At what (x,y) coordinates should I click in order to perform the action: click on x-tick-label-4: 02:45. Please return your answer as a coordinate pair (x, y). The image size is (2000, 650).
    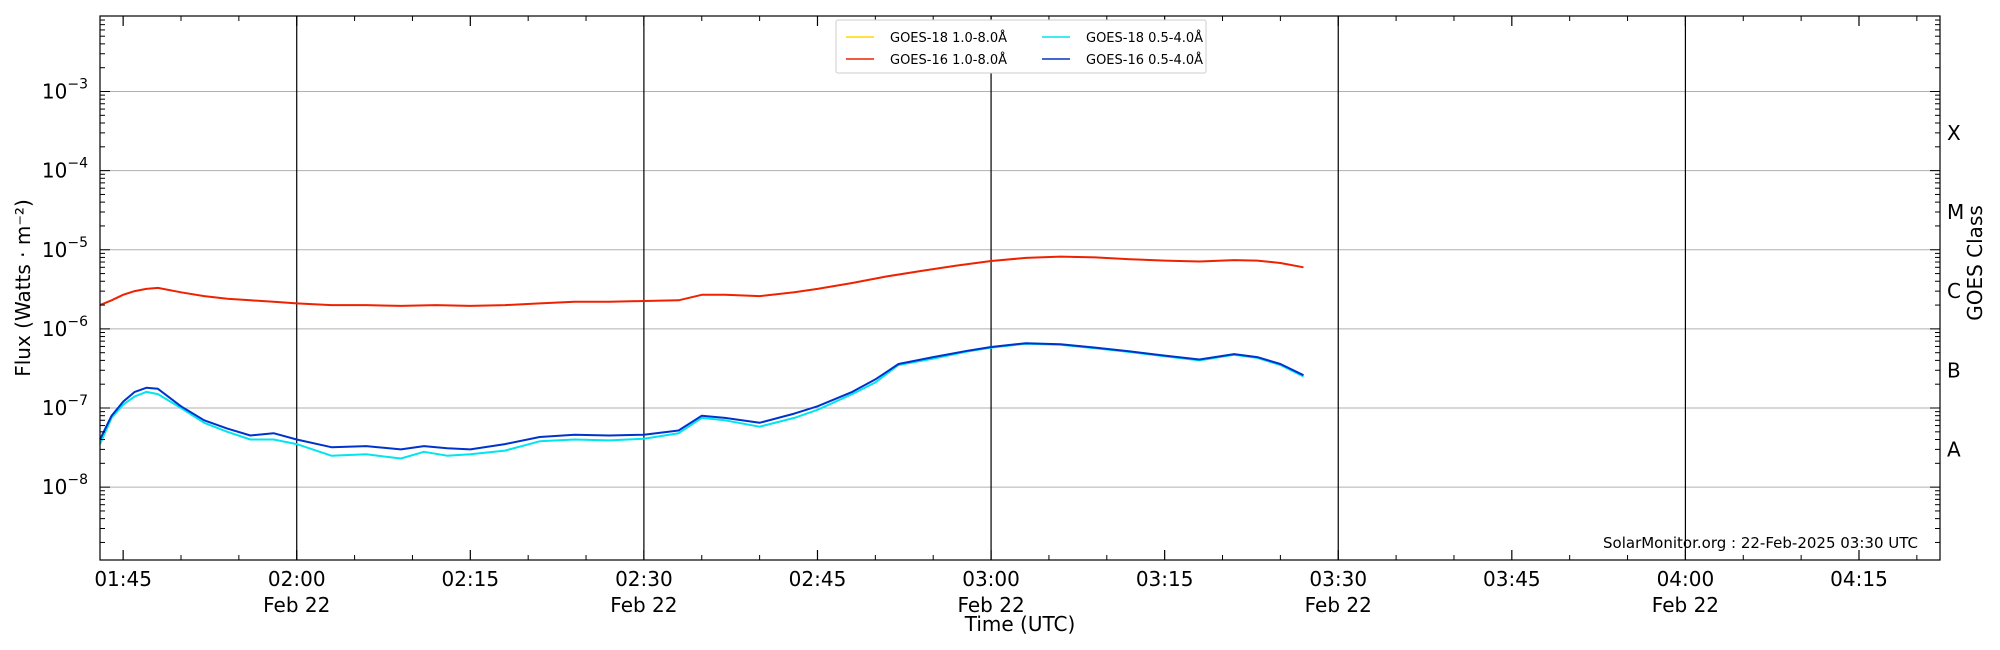
    Looking at the image, I should click on (818, 579).